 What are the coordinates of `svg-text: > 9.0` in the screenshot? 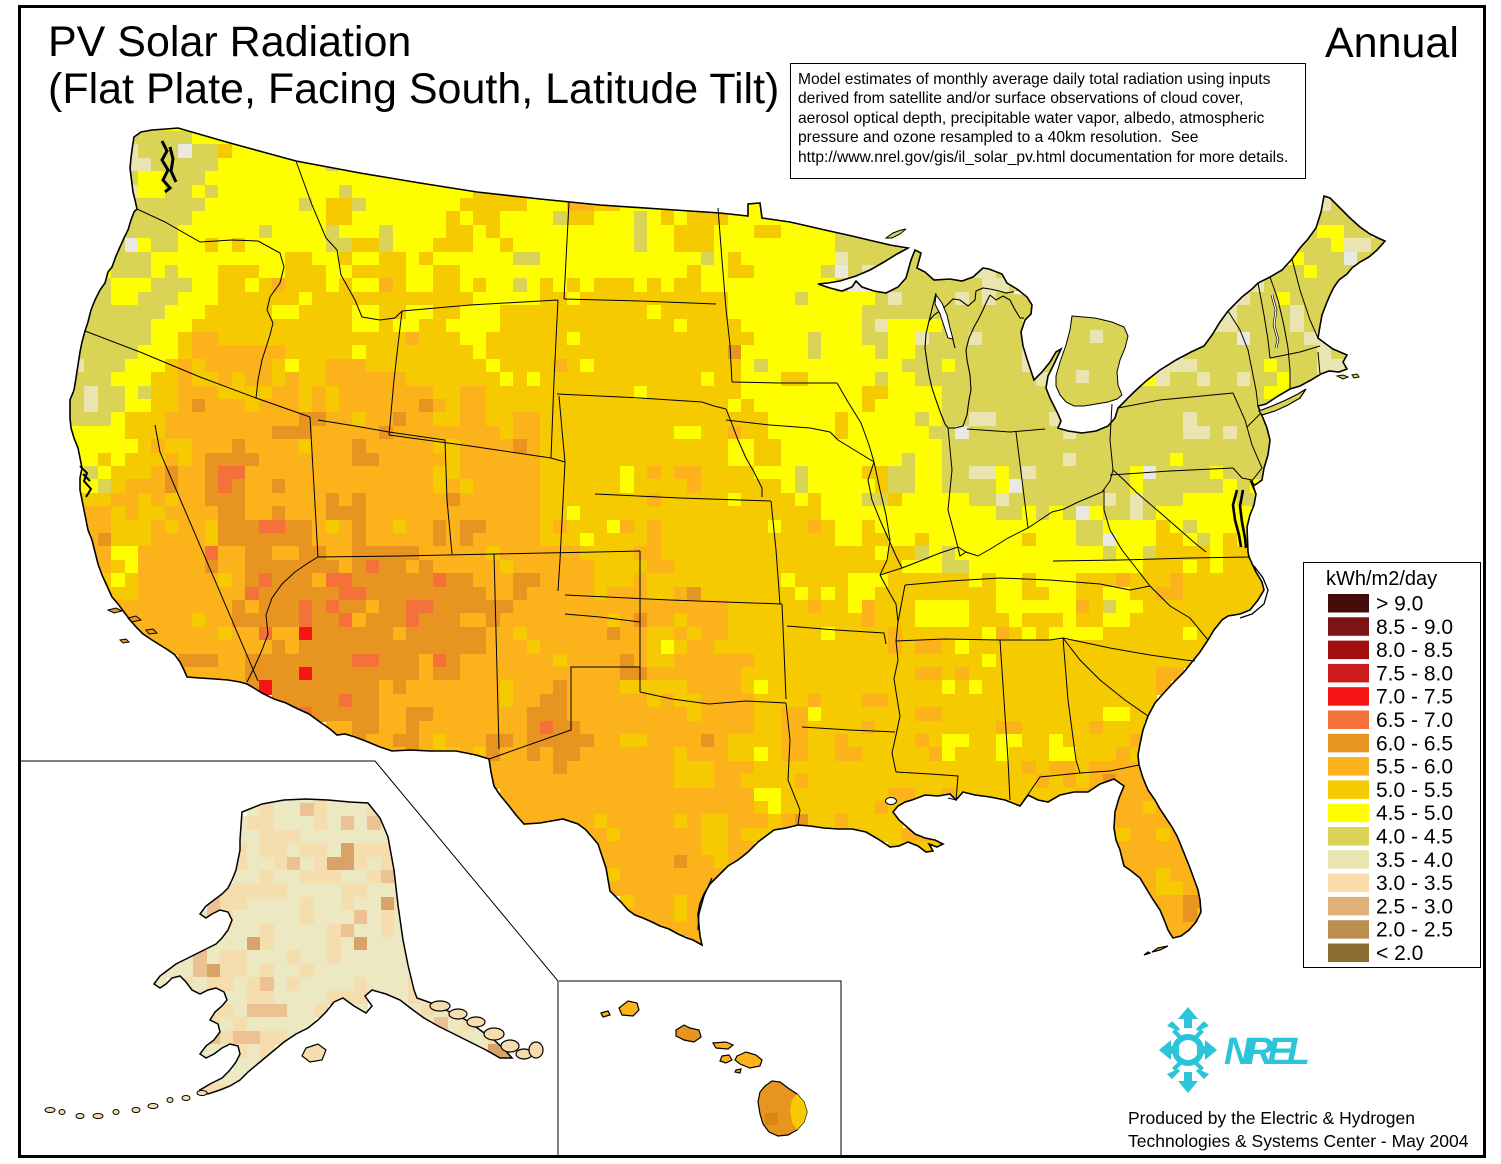 It's located at (1399, 604).